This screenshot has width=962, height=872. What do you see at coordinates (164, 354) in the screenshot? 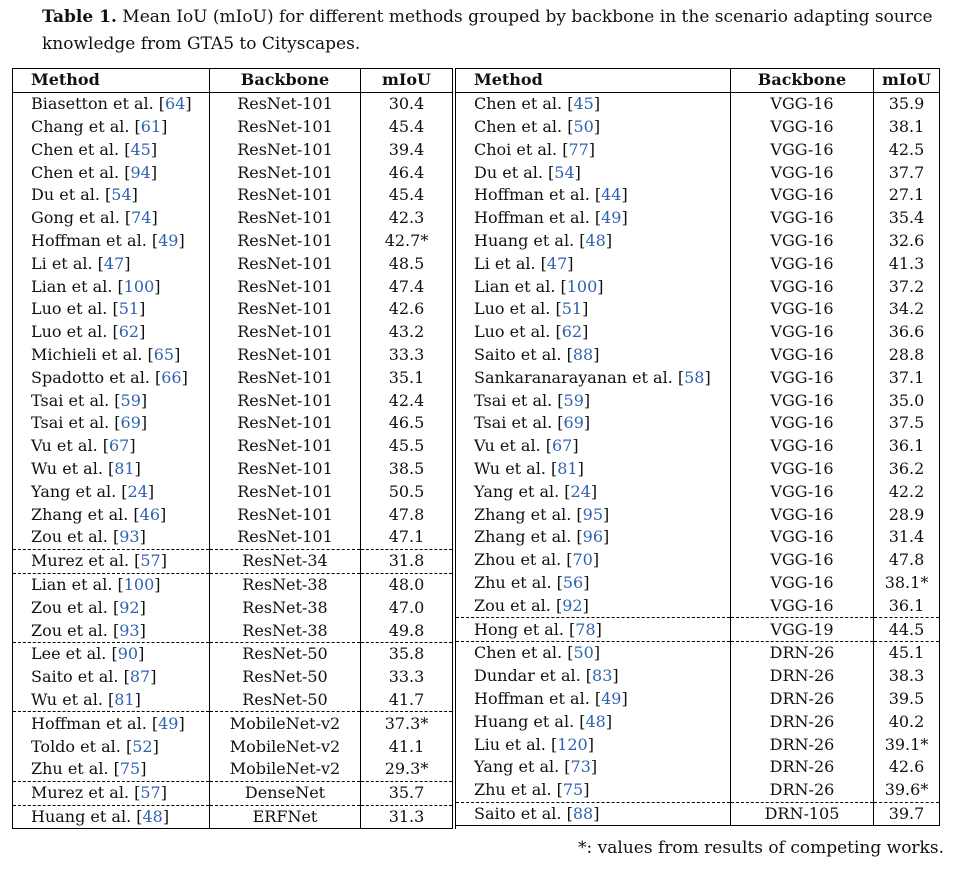
I see `citation-link: 65` at bounding box center [164, 354].